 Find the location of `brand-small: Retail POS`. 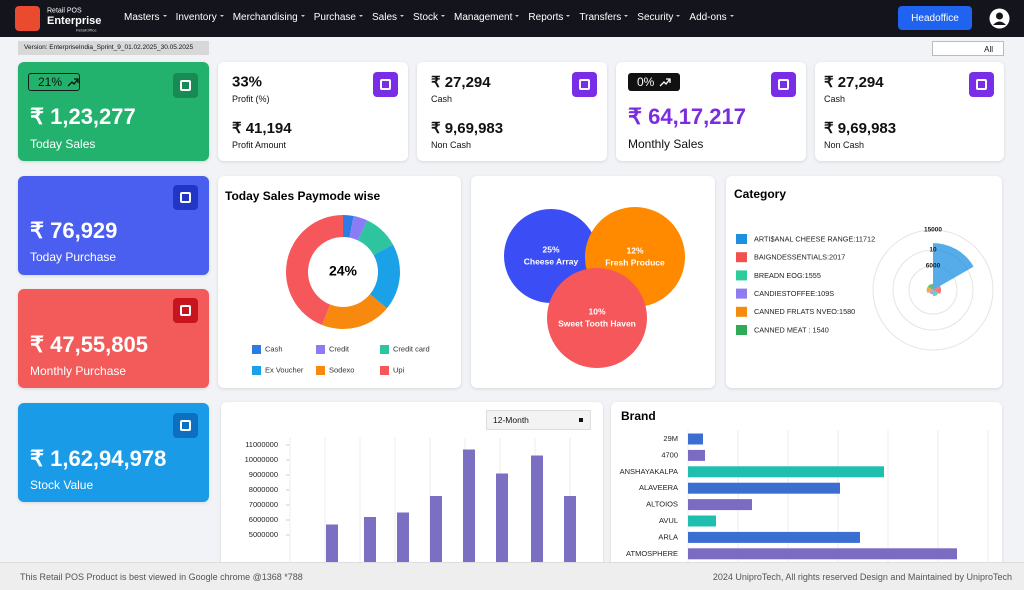

brand-small: Retail POS is located at coordinates (64, 11).